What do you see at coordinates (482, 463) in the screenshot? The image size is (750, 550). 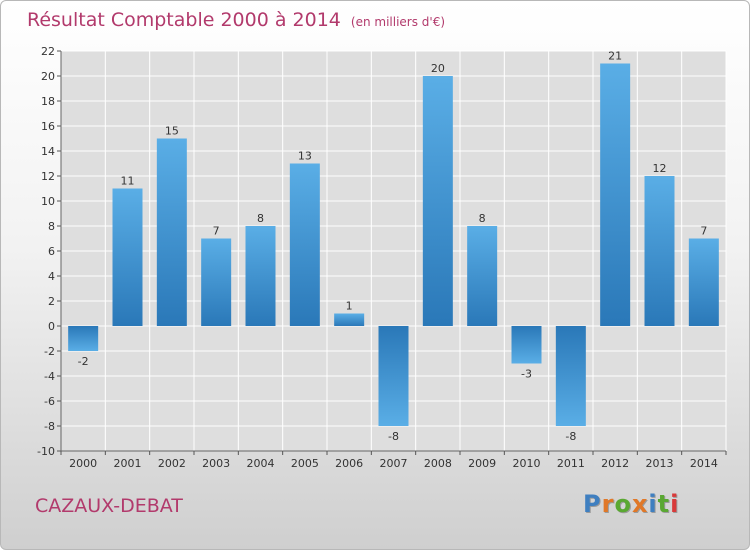 I see `x-tick-label: 2009` at bounding box center [482, 463].